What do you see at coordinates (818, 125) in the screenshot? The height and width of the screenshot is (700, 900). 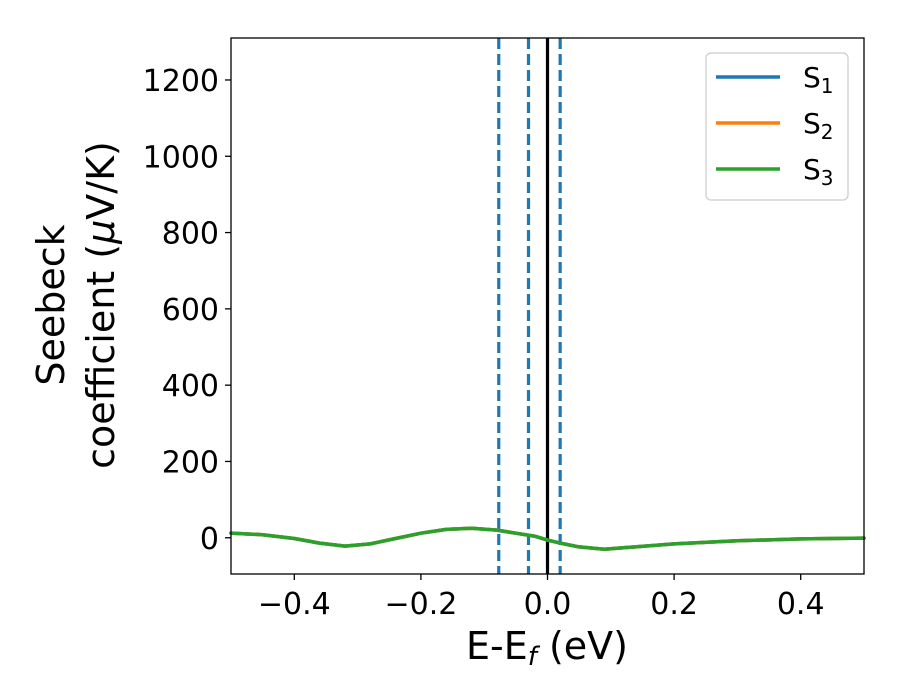 I see `legend-label-s2: S2` at bounding box center [818, 125].